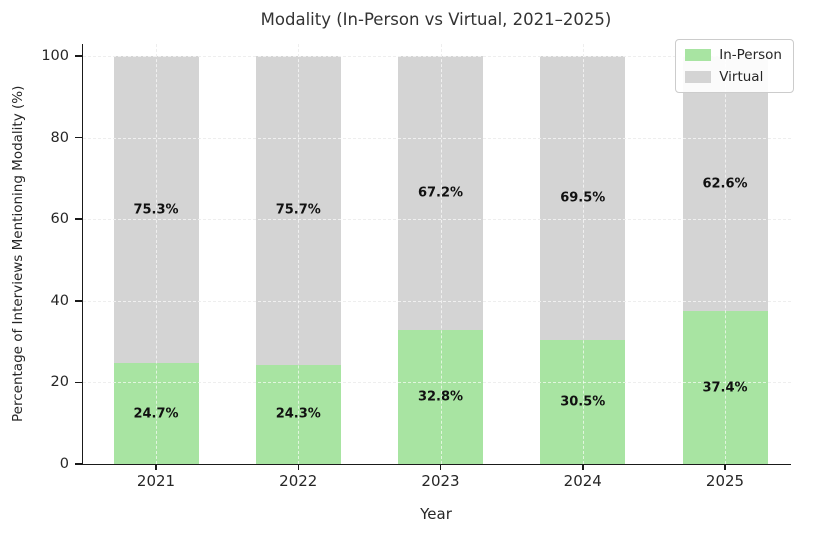  Describe the element at coordinates (55, 56) in the screenshot. I see `y-tick-label: 100` at that location.